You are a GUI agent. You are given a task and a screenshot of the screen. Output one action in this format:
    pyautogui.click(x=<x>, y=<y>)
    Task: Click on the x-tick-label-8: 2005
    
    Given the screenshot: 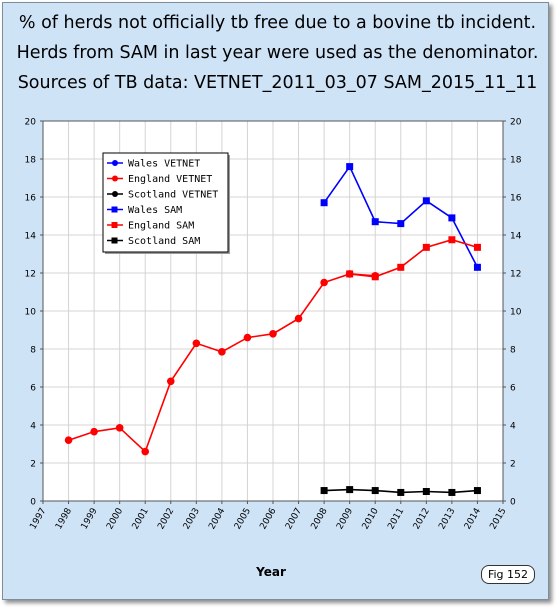 What is the action you would take?
    pyautogui.click(x=243, y=519)
    